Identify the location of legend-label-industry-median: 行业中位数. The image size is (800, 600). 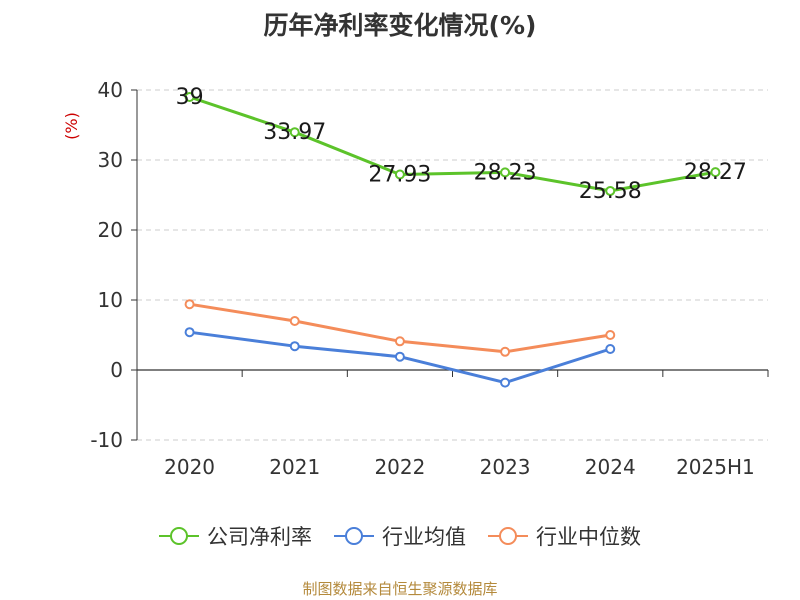
(588, 537).